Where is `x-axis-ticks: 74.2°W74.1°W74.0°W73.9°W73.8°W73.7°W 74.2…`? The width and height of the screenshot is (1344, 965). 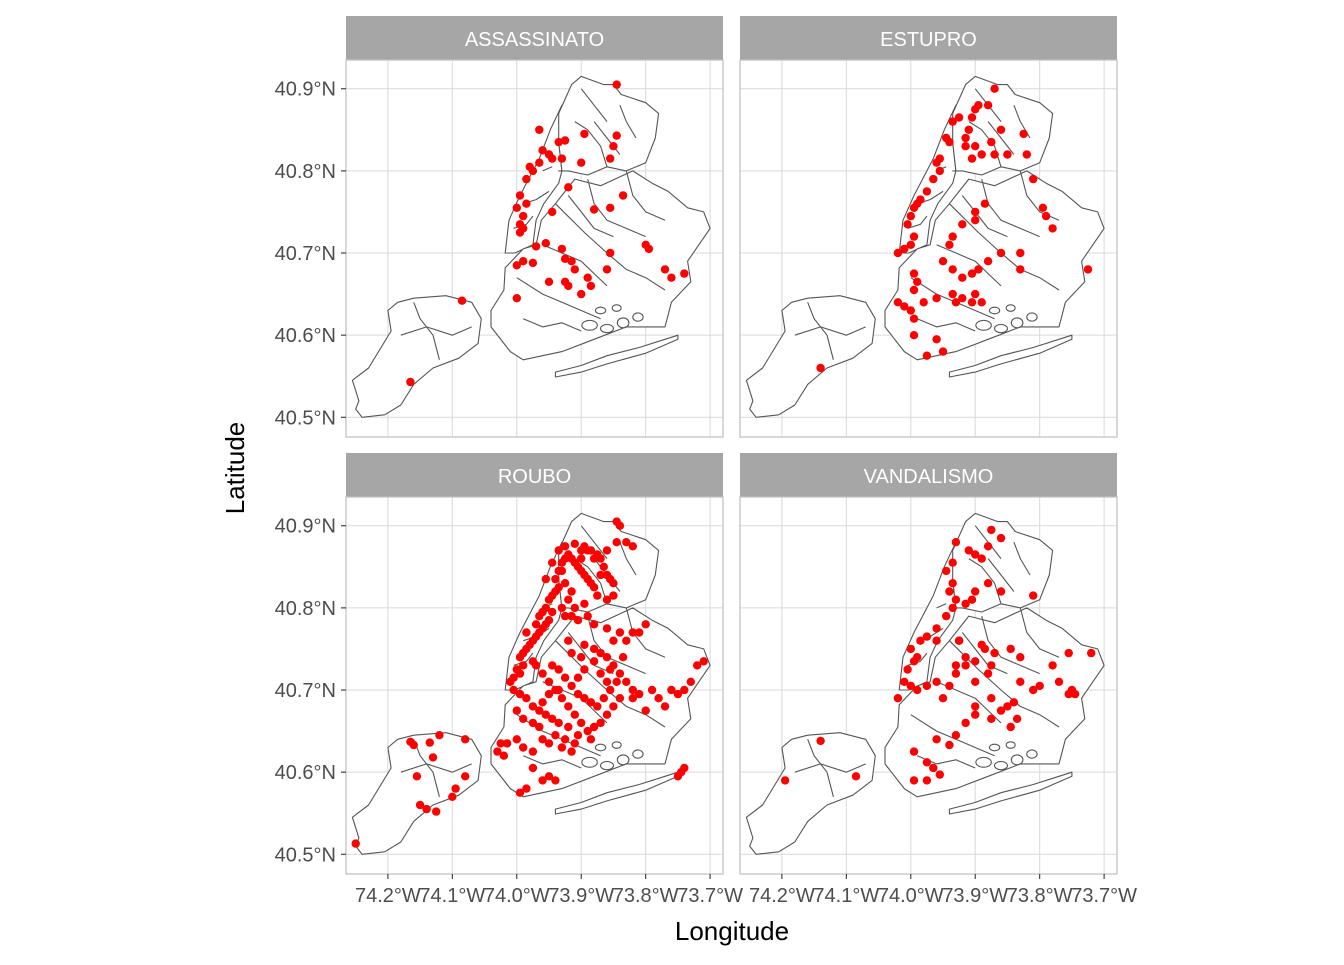 x-axis-ticks: 74.2°W74.1°W74.0°W73.9°W73.8°W73.7°W 74.2… is located at coordinates (746, 890).